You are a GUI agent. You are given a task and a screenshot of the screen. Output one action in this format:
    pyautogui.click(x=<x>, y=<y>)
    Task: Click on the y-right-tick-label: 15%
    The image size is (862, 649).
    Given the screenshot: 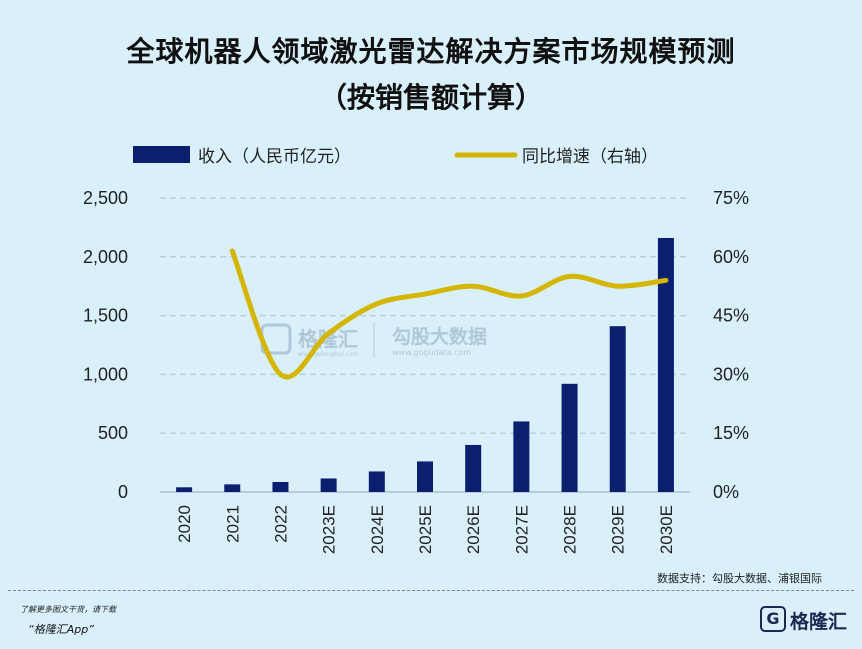 What is the action you would take?
    pyautogui.click(x=731, y=433)
    